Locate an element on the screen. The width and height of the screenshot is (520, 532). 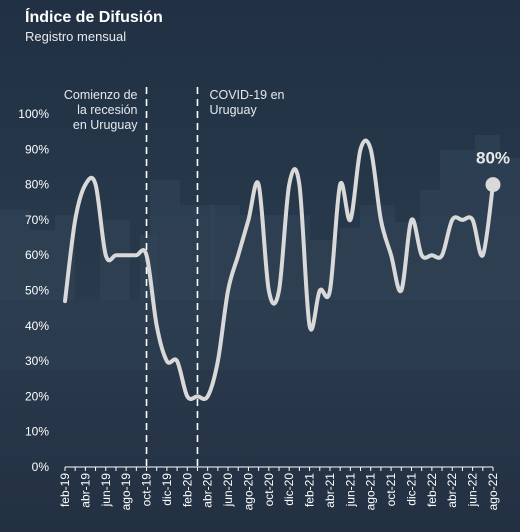
chart-subtitle: Registro mensual is located at coordinates (75, 36).